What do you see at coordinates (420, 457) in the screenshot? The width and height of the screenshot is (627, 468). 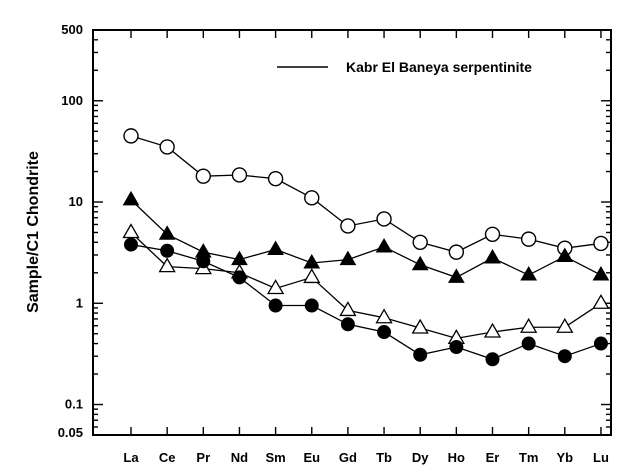 I see `x-tick-label: Dy` at bounding box center [420, 457].